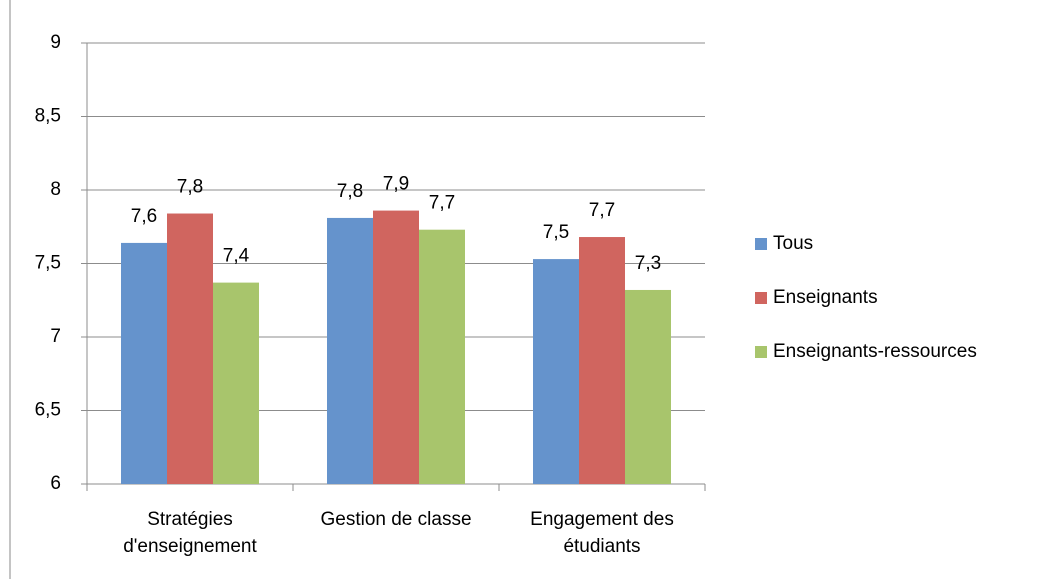 The width and height of the screenshot is (1052, 579). What do you see at coordinates (396, 519) in the screenshot?
I see `x-tick-label: Gestion de classe` at bounding box center [396, 519].